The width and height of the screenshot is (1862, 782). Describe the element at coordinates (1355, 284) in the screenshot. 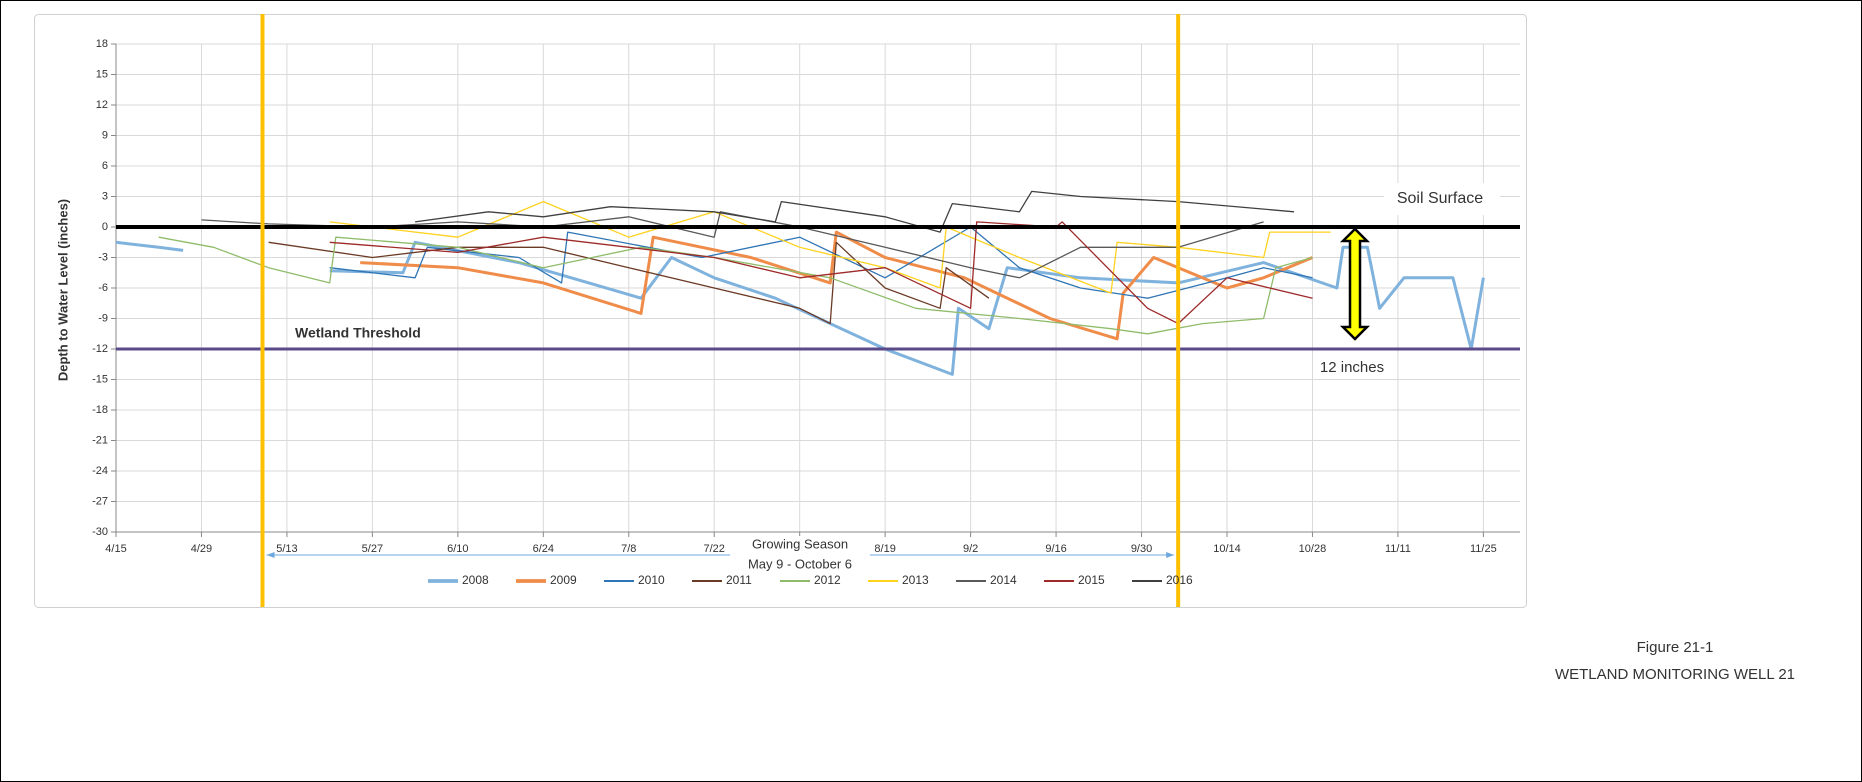

I see `depth-arrow` at that location.